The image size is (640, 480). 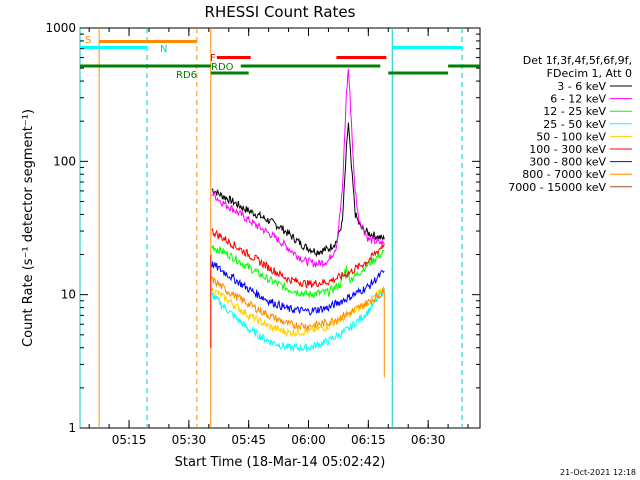 I want to click on chart-title: RHESSI Count Rates, so click(x=280, y=12).